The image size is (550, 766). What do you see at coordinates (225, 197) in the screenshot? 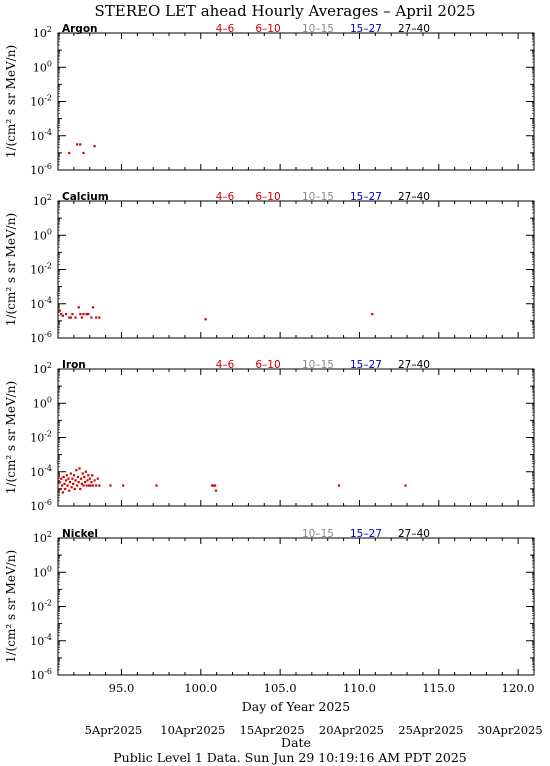
I see `energy-legend-entry: 4–6` at bounding box center [225, 197].